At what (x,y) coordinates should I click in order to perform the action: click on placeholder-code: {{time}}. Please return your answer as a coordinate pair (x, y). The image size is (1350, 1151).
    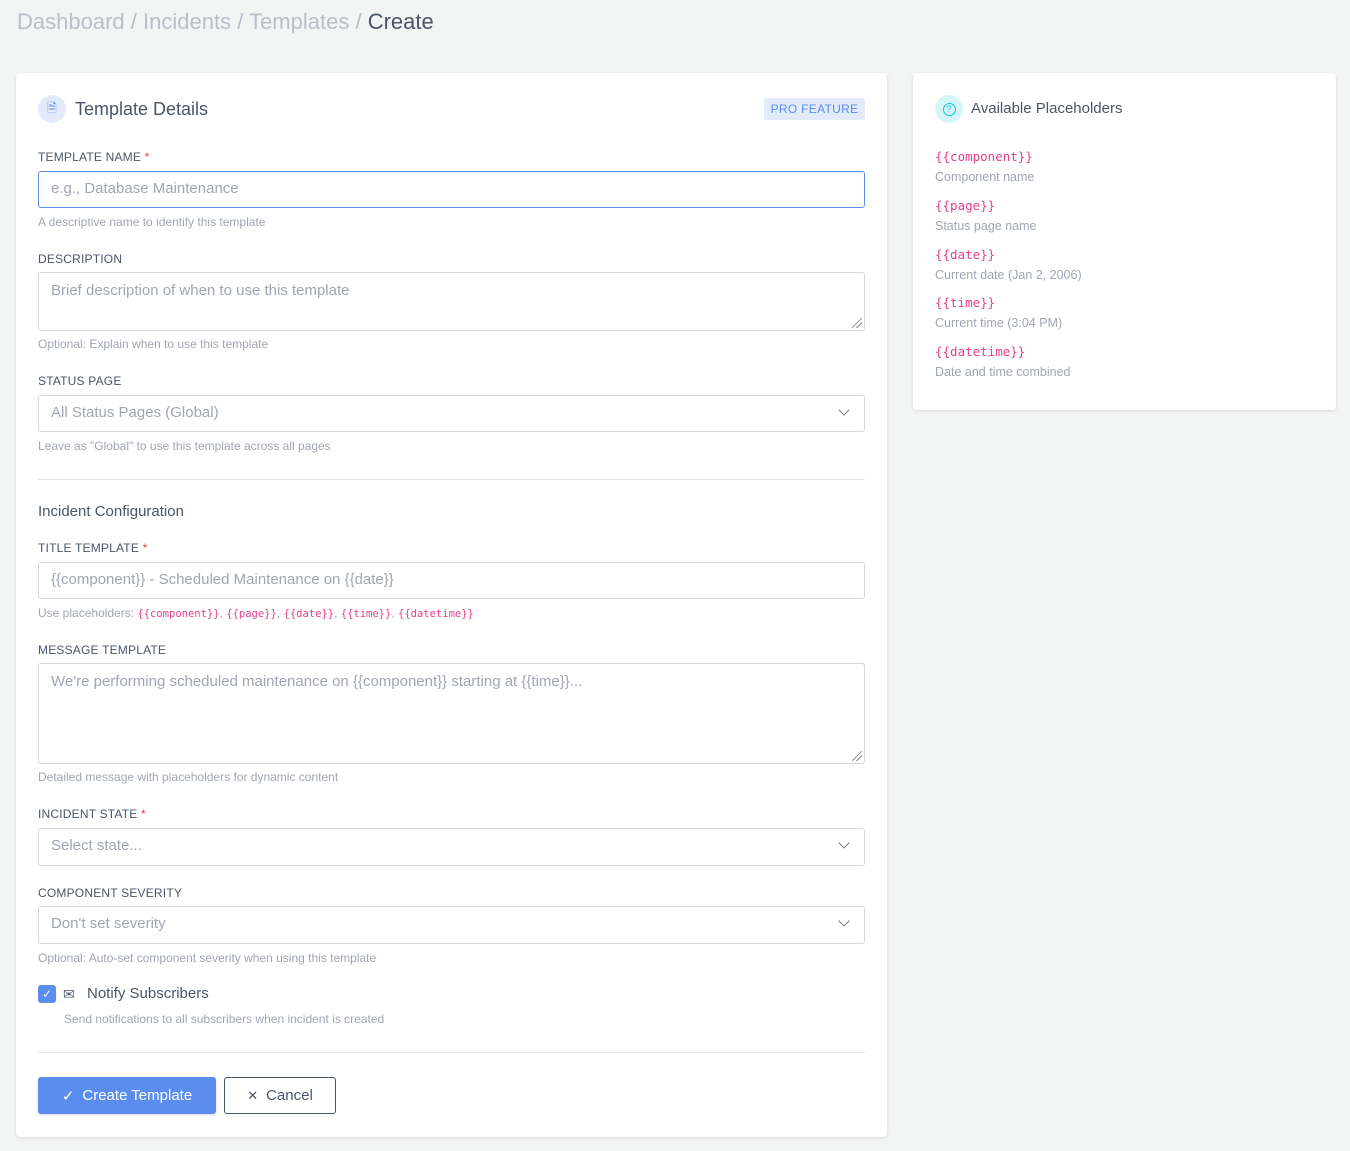
    Looking at the image, I should click on (965, 302).